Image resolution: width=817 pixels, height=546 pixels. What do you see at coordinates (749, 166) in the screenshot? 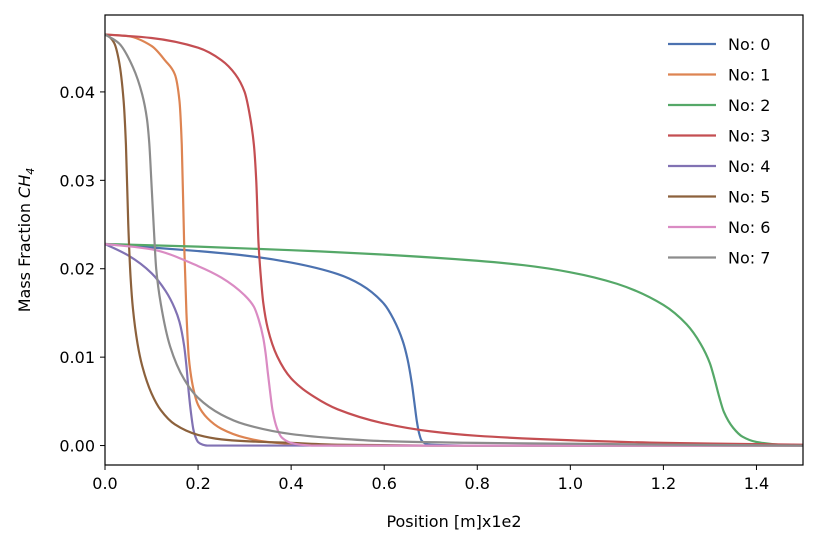
I see `legend-label: No: 4` at bounding box center [749, 166].